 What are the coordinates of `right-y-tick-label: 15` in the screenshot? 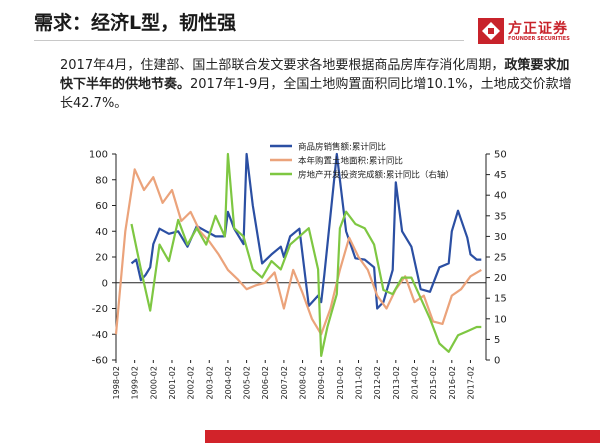 It's located at (500, 299).